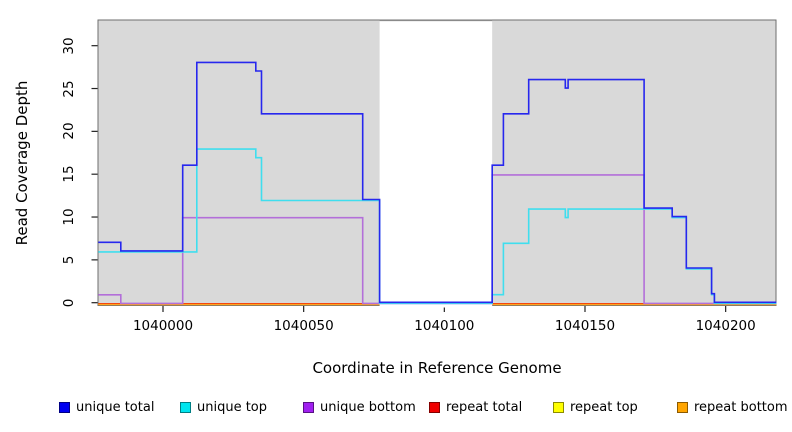 Image resolution: width=792 pixels, height=432 pixels. Describe the element at coordinates (484, 407) in the screenshot. I see `legend-label: repeat total` at that location.